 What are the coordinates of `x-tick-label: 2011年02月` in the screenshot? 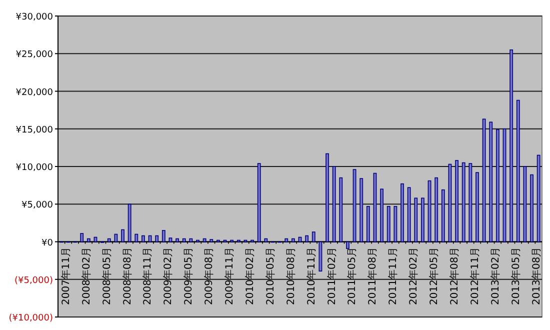 It's located at (332, 275).